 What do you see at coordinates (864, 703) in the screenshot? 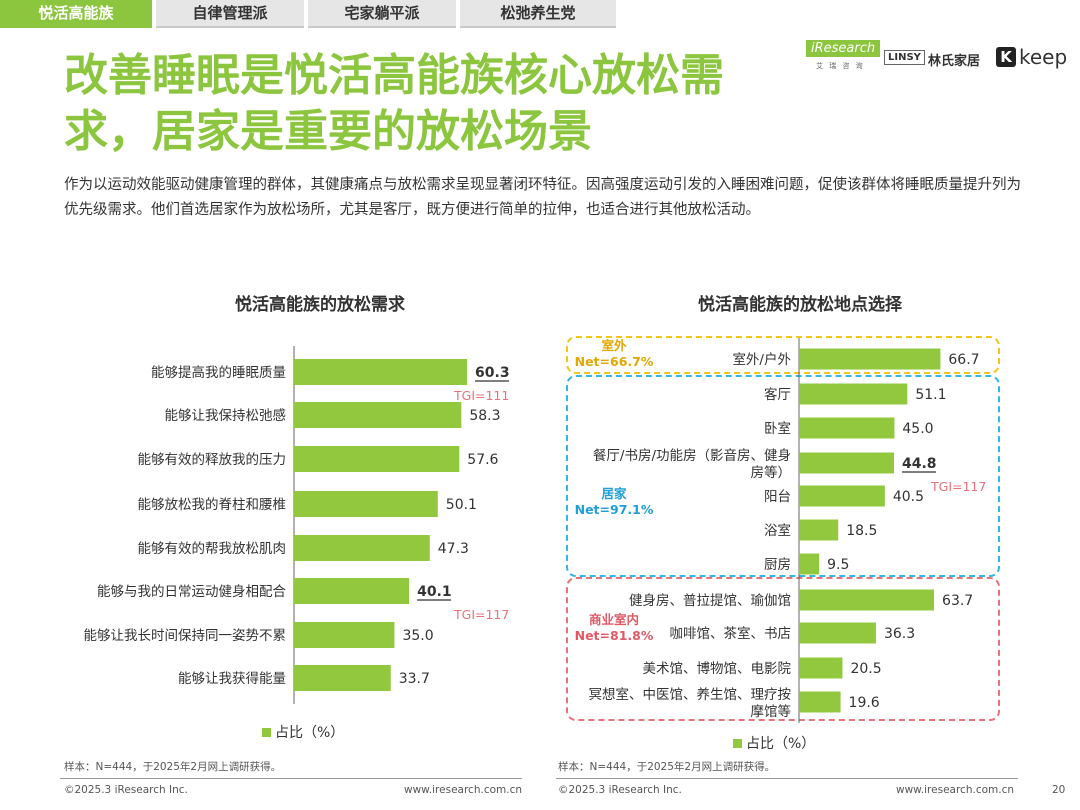
I see `right-chart-value-label: 19.6` at bounding box center [864, 703].